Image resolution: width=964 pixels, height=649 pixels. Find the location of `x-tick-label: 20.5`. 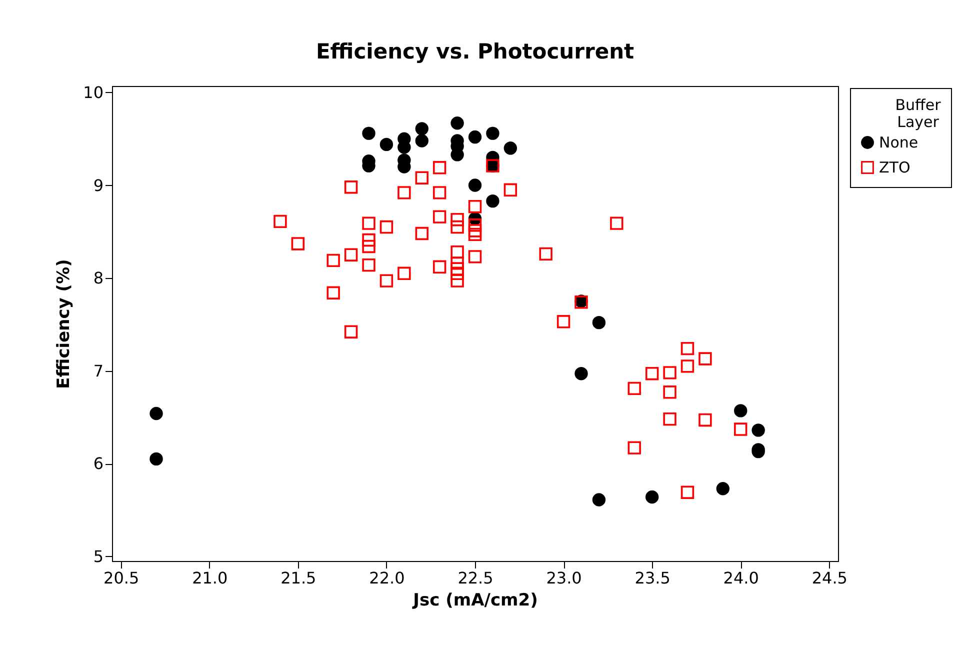

x-tick-label: 20.5 is located at coordinates (122, 578).